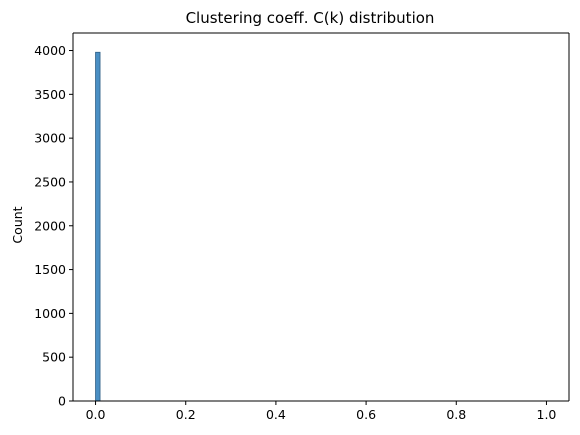  I want to click on y-tick-label-8: 4000, so click(50, 50).